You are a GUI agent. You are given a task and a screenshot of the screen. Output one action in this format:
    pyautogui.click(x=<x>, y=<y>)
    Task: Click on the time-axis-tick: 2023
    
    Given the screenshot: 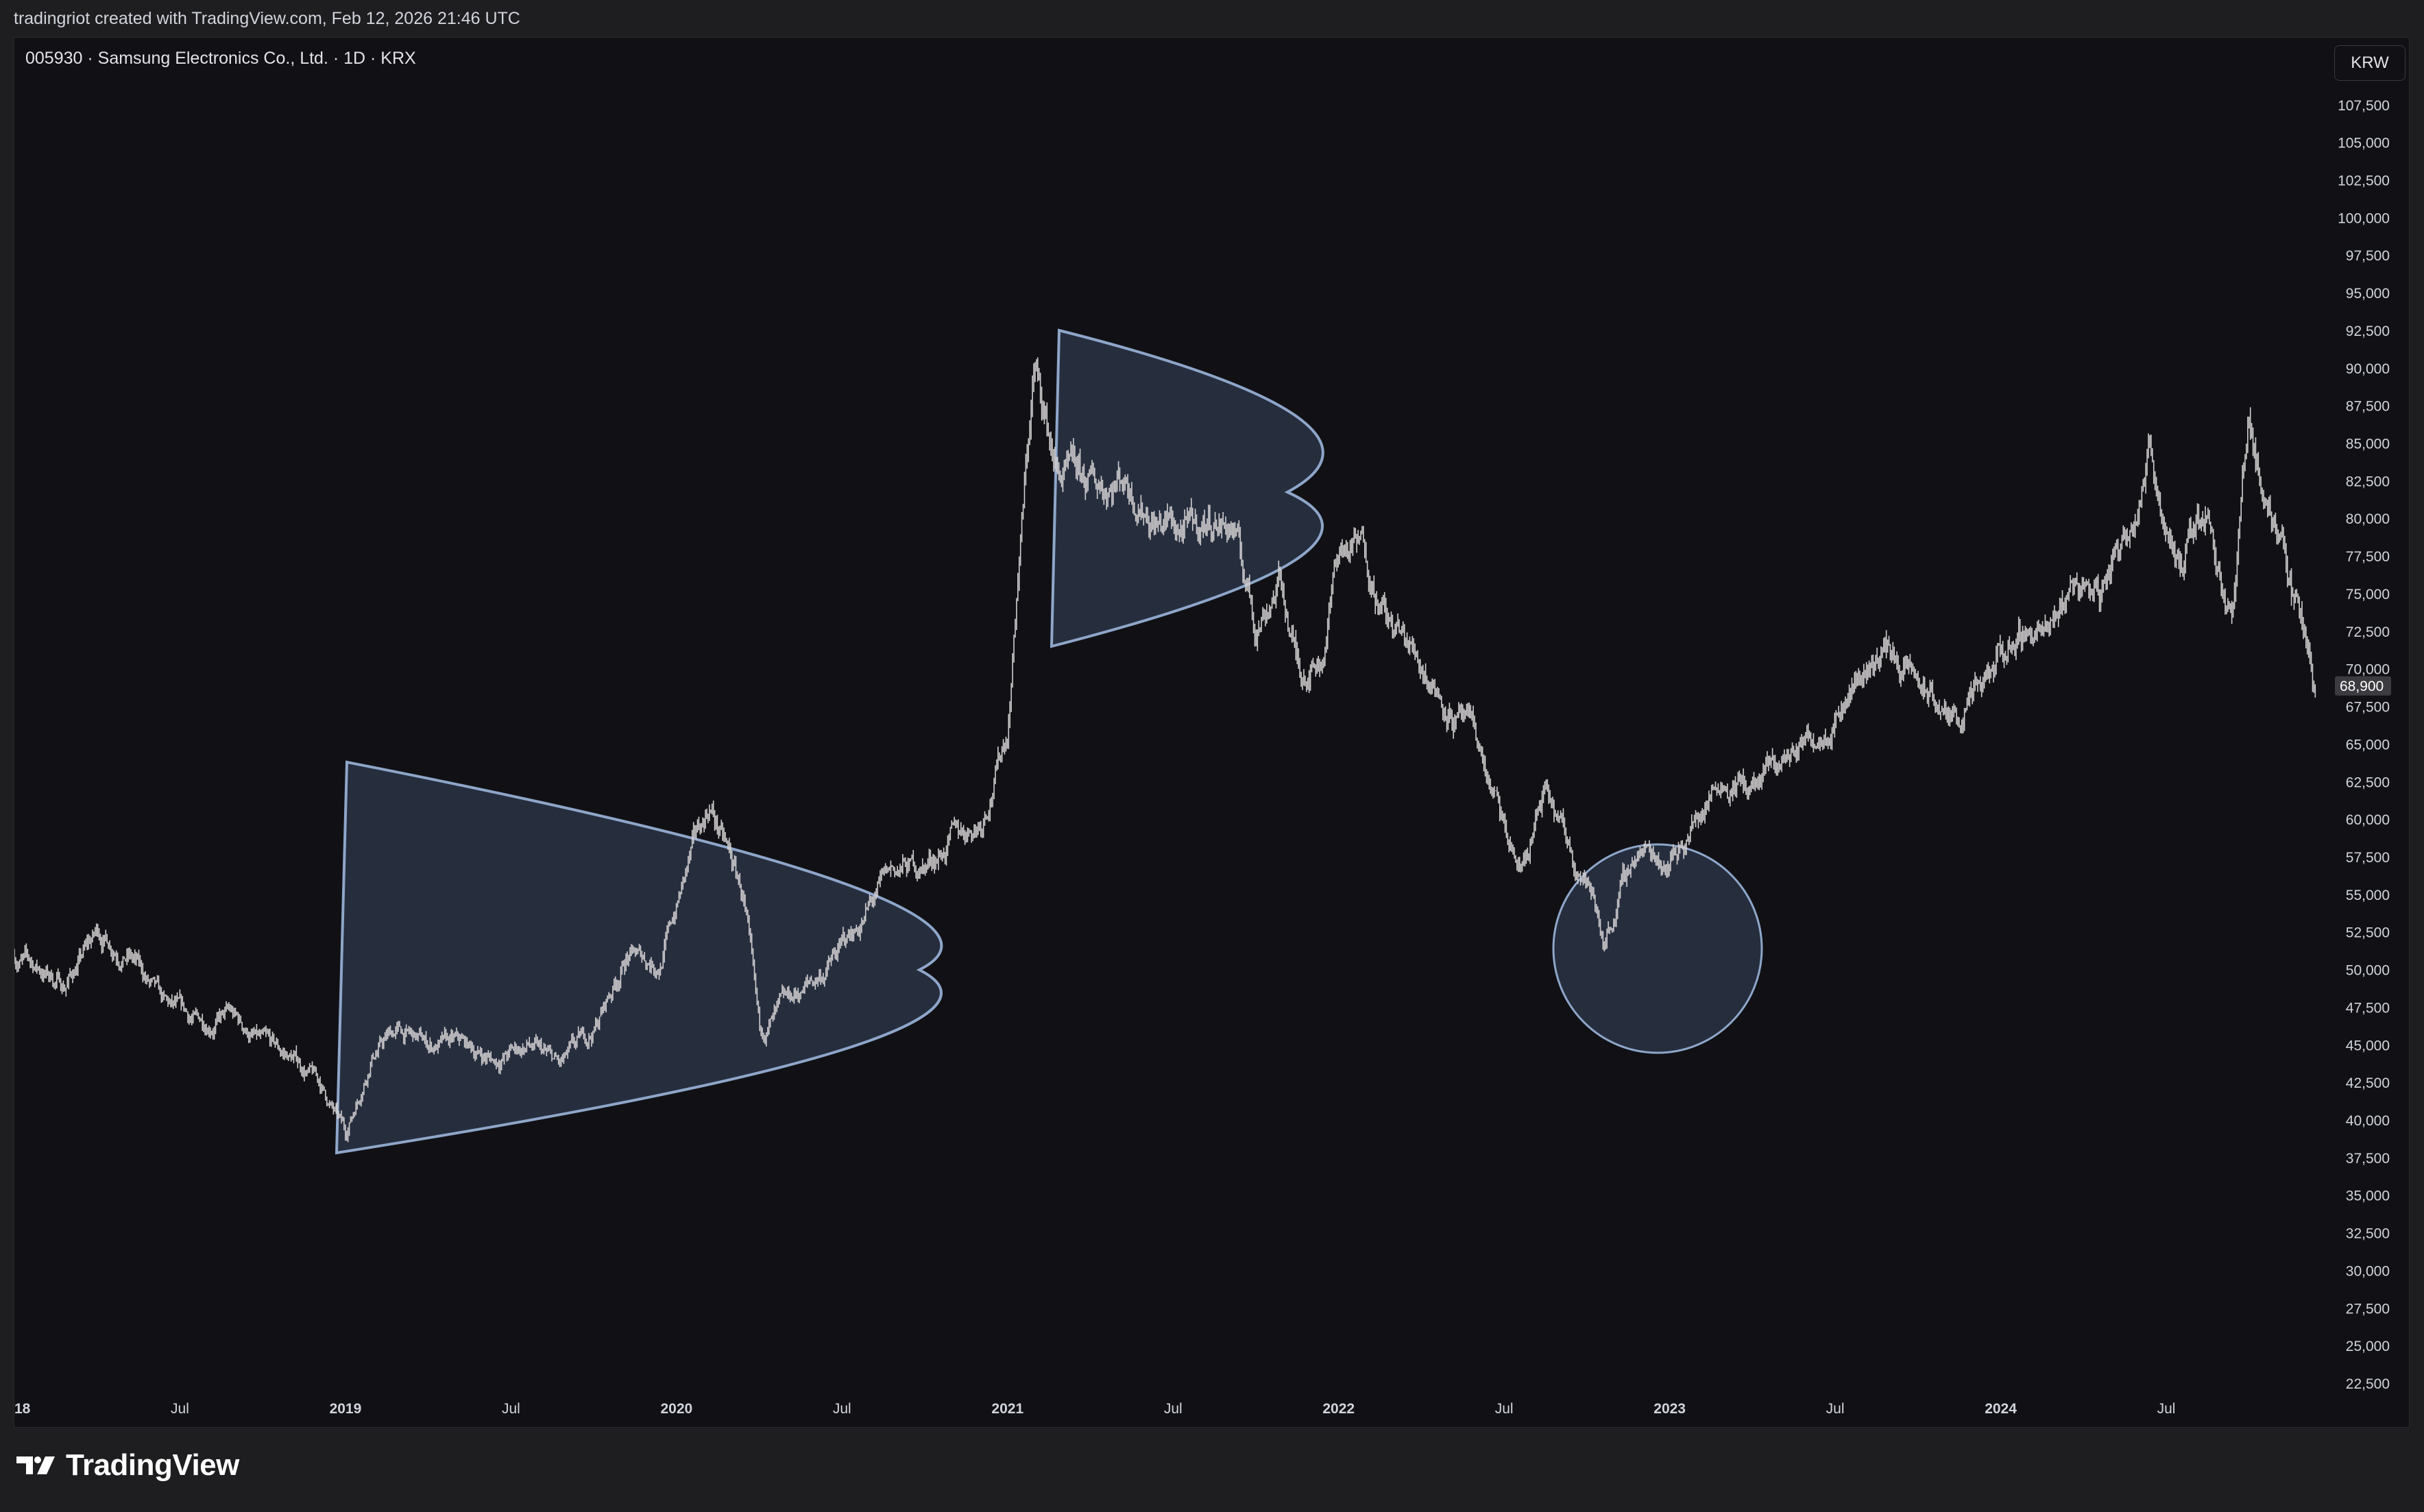 What is the action you would take?
    pyautogui.click(x=1669, y=1409)
    